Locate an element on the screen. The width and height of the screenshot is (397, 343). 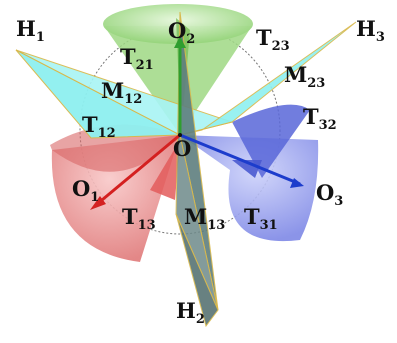
label-h2: H2 is located at coordinates (190, 312).